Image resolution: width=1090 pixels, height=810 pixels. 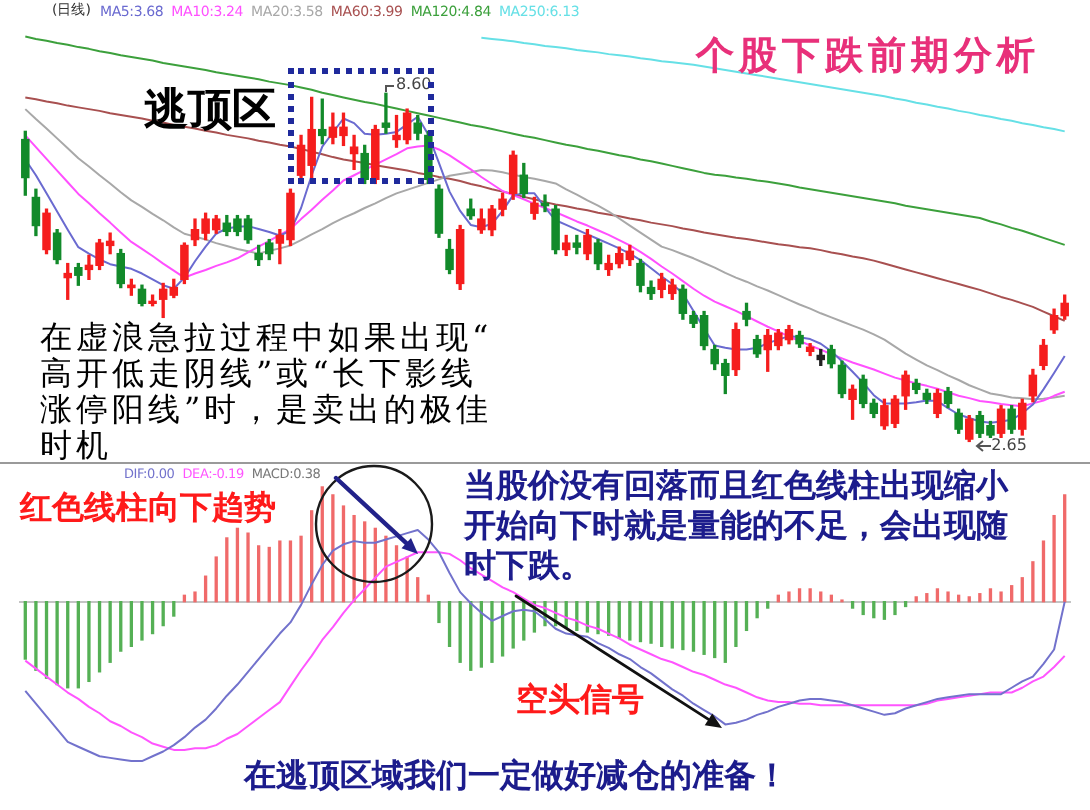 I want to click on annotation: 逃顶区, so click(x=210, y=111).